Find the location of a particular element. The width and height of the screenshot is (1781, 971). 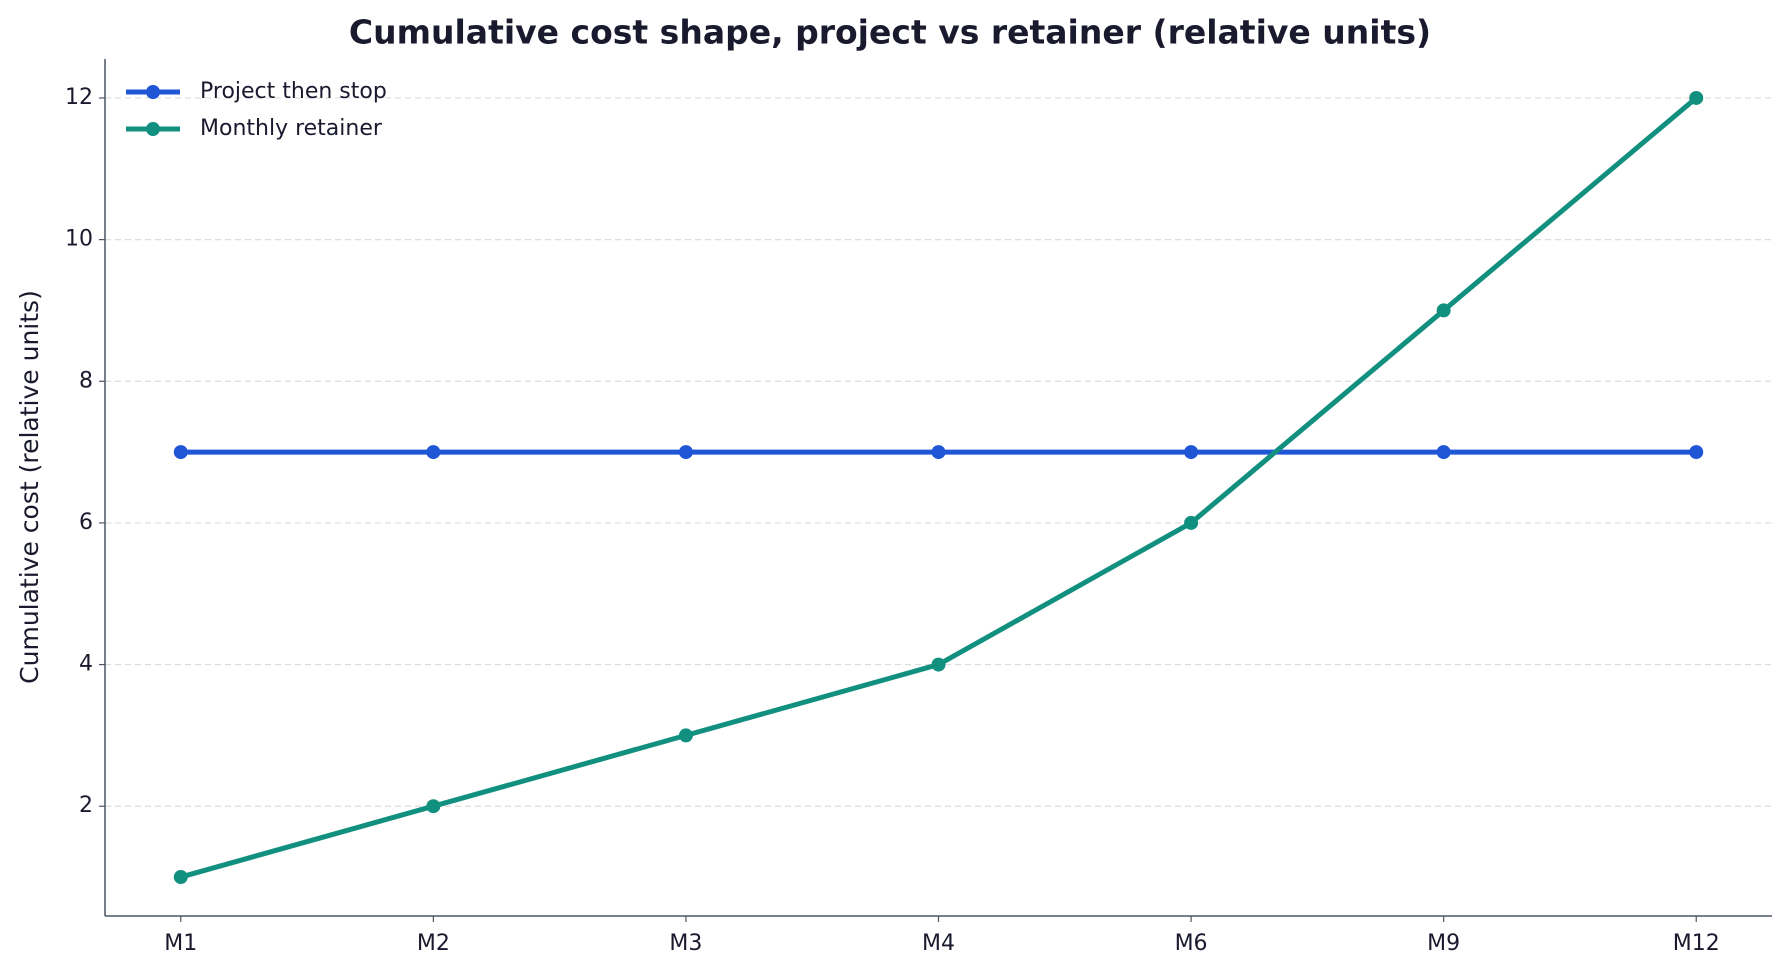

x-tick-label: M2 is located at coordinates (433, 943).